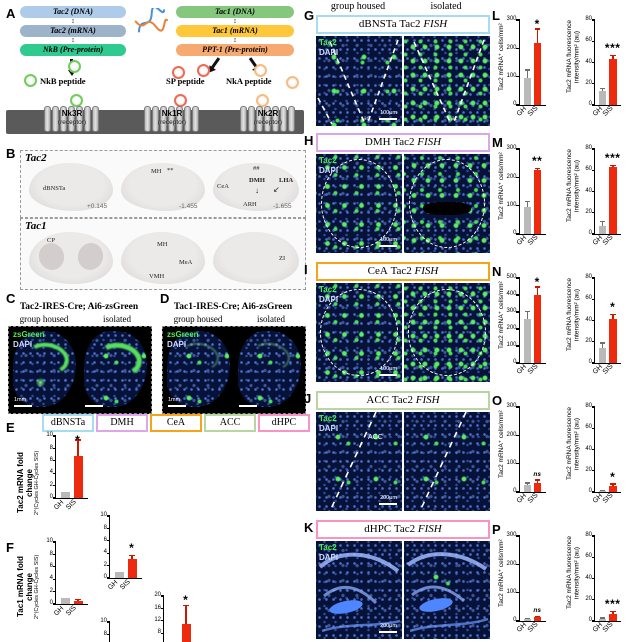 The image size is (640, 642). Describe the element at coordinates (526, 456) in the screenshot. I see `bar-chart-O-cells: 0 100 200 300 ns GH SIS` at that location.